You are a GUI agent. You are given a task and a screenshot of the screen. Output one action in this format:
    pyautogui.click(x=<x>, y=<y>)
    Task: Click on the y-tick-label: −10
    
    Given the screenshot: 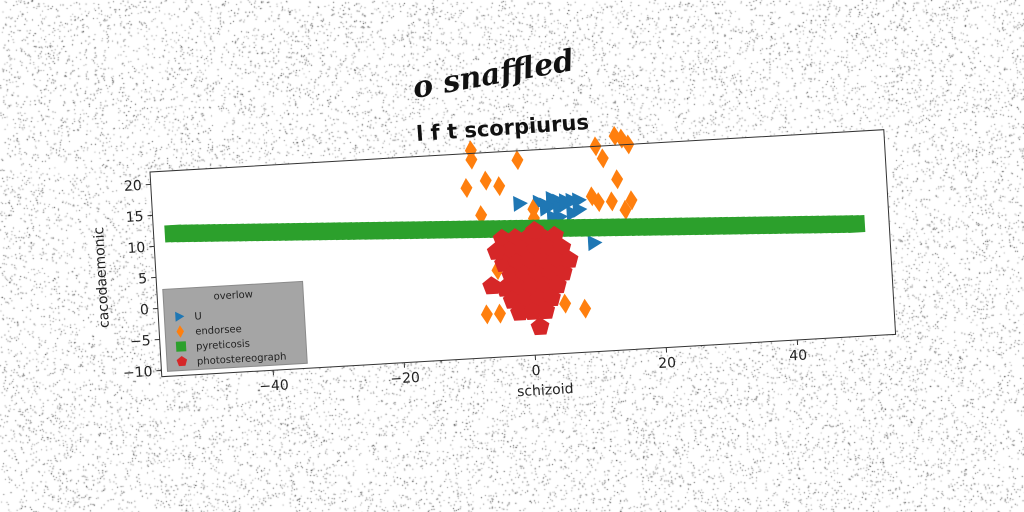 What is the action you would take?
    pyautogui.click(x=138, y=373)
    